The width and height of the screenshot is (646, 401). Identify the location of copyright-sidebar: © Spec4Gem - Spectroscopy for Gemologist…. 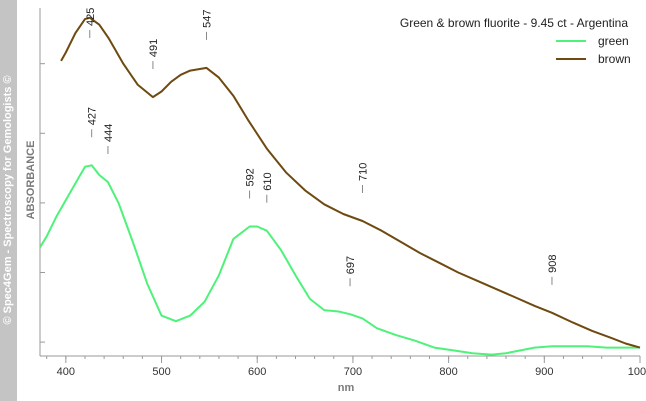
(8, 200).